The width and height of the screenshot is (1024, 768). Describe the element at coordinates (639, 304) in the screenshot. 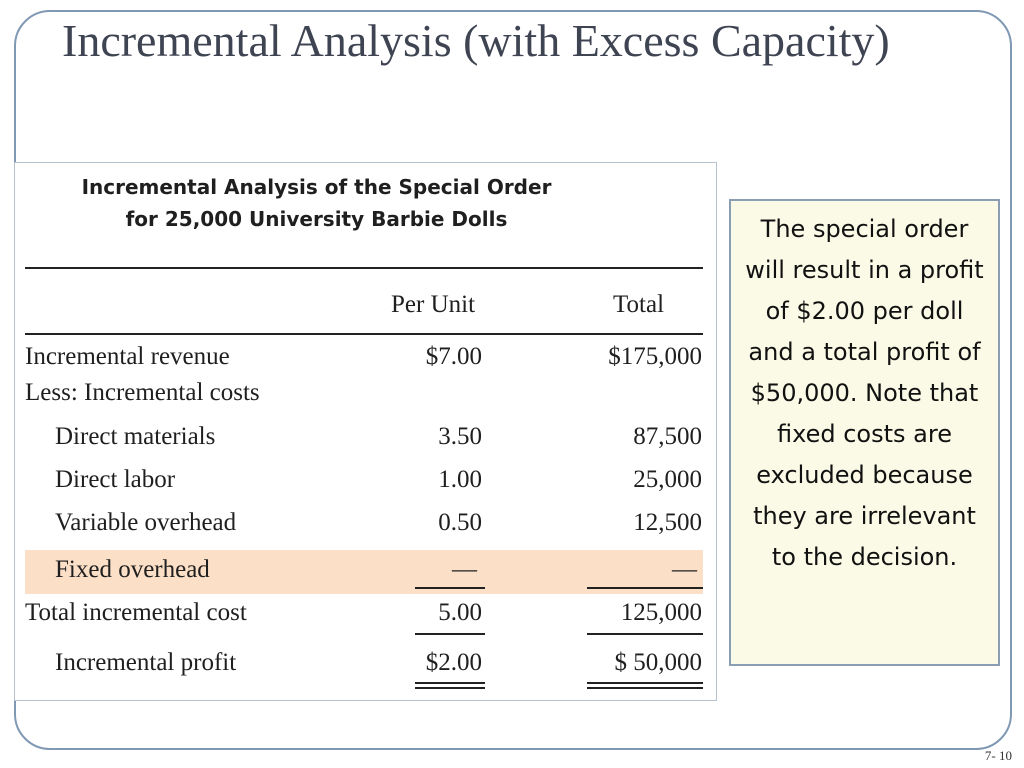

I see `column-header-total: Total` at that location.